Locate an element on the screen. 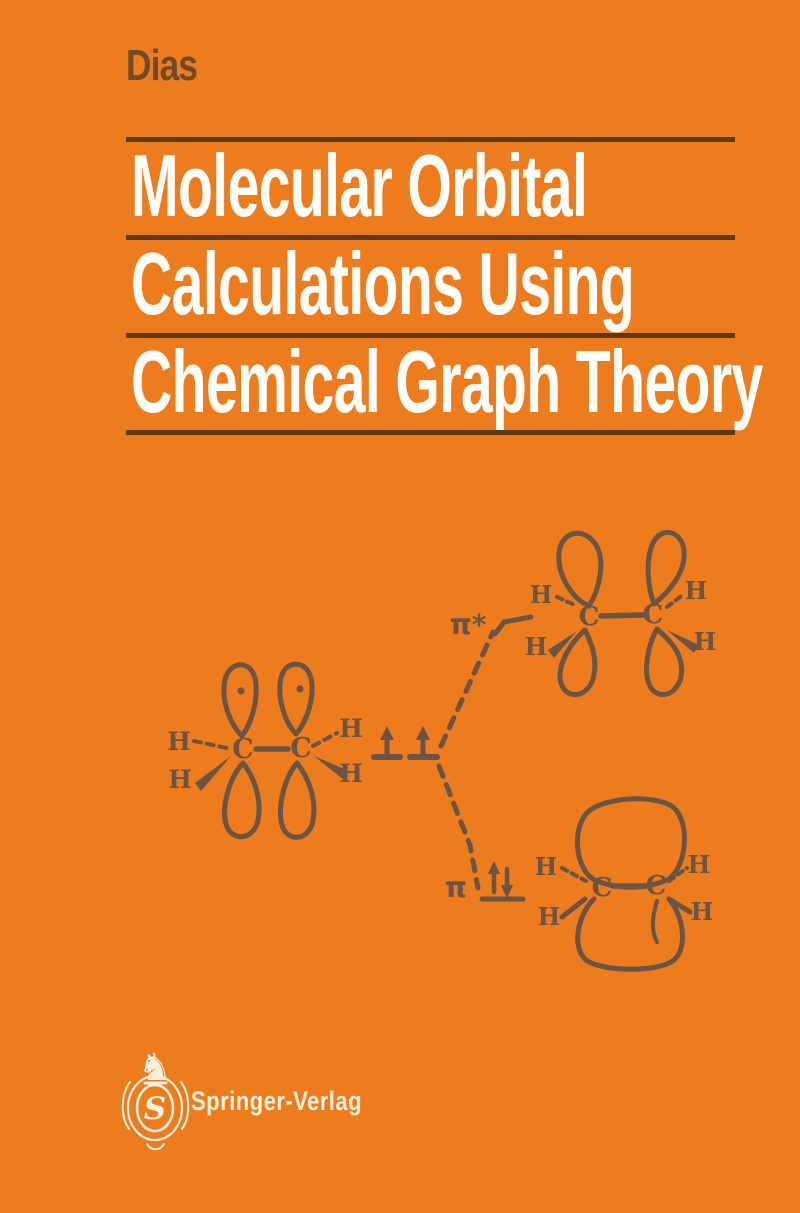 The width and height of the screenshot is (800, 1213). antibonding-orbital-molecule: C C H H H H is located at coordinates (621, 613).